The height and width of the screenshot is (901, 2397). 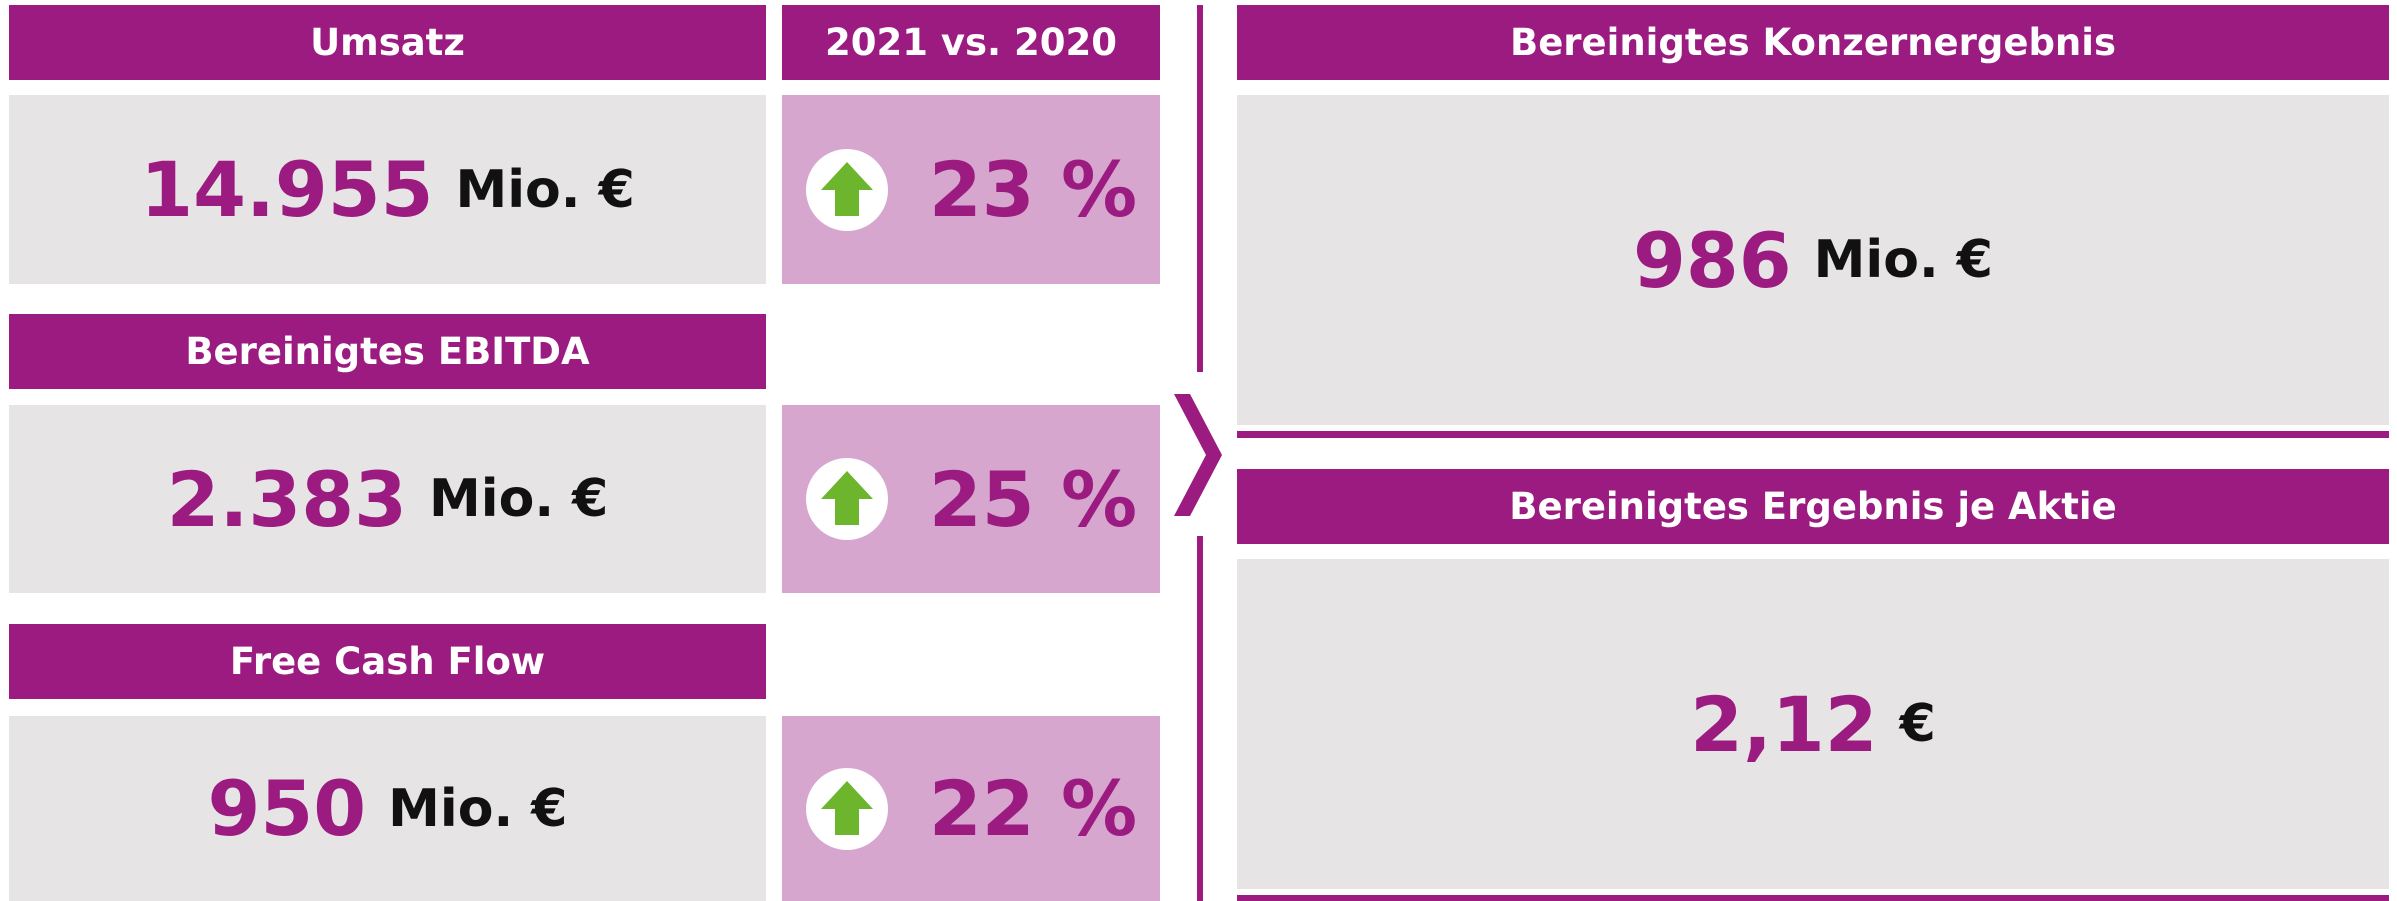 I want to click on metric-box: 14.955 Mio. €, so click(x=387, y=189).